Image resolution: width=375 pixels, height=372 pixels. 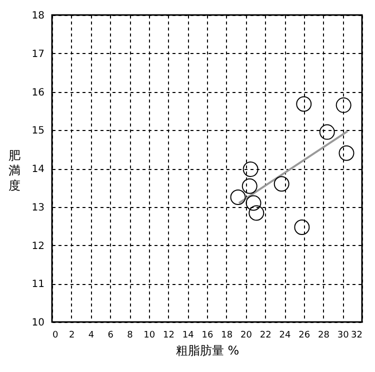 What do you see at coordinates (208, 351) in the screenshot?
I see `x-axis-title: 粗脂肪量 %` at bounding box center [208, 351].